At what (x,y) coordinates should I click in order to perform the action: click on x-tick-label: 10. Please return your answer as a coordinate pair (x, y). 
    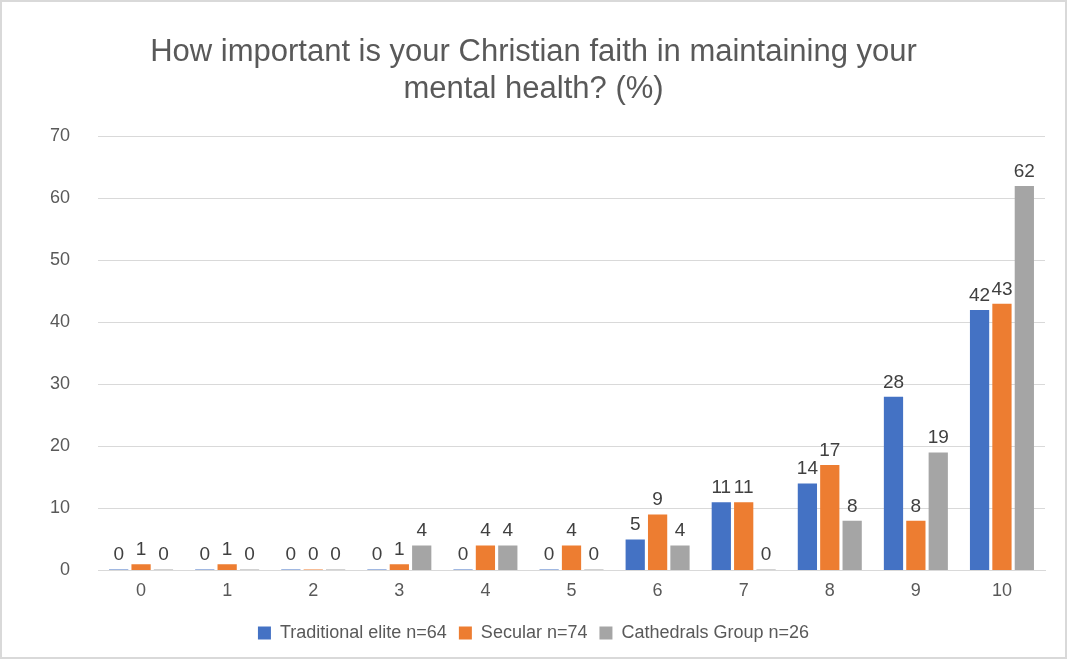
    Looking at the image, I should click on (1001, 590).